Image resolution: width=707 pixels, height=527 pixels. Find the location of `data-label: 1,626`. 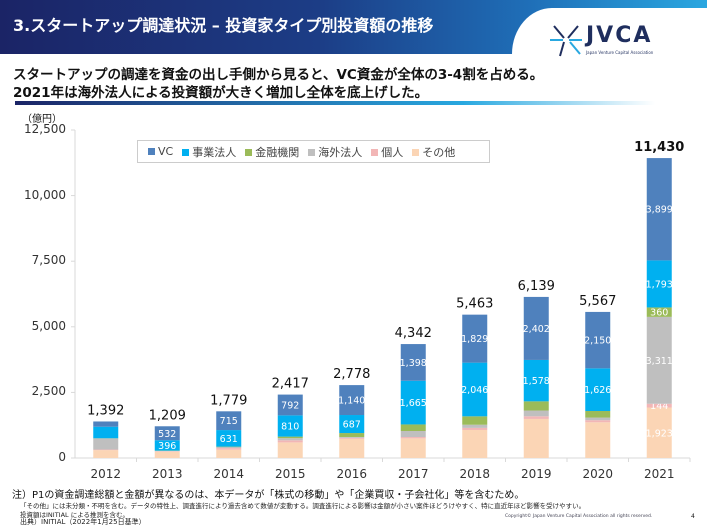

data-label: 1,626 is located at coordinates (597, 390).